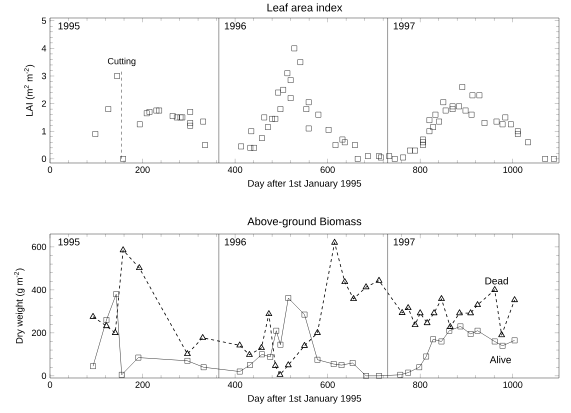 Image resolution: width=571 pixels, height=413 pixels. Describe the element at coordinates (29, 90) in the screenshot. I see `y-axis-title: LAI (m$^{2}$ m$^{-2}$)` at that location.